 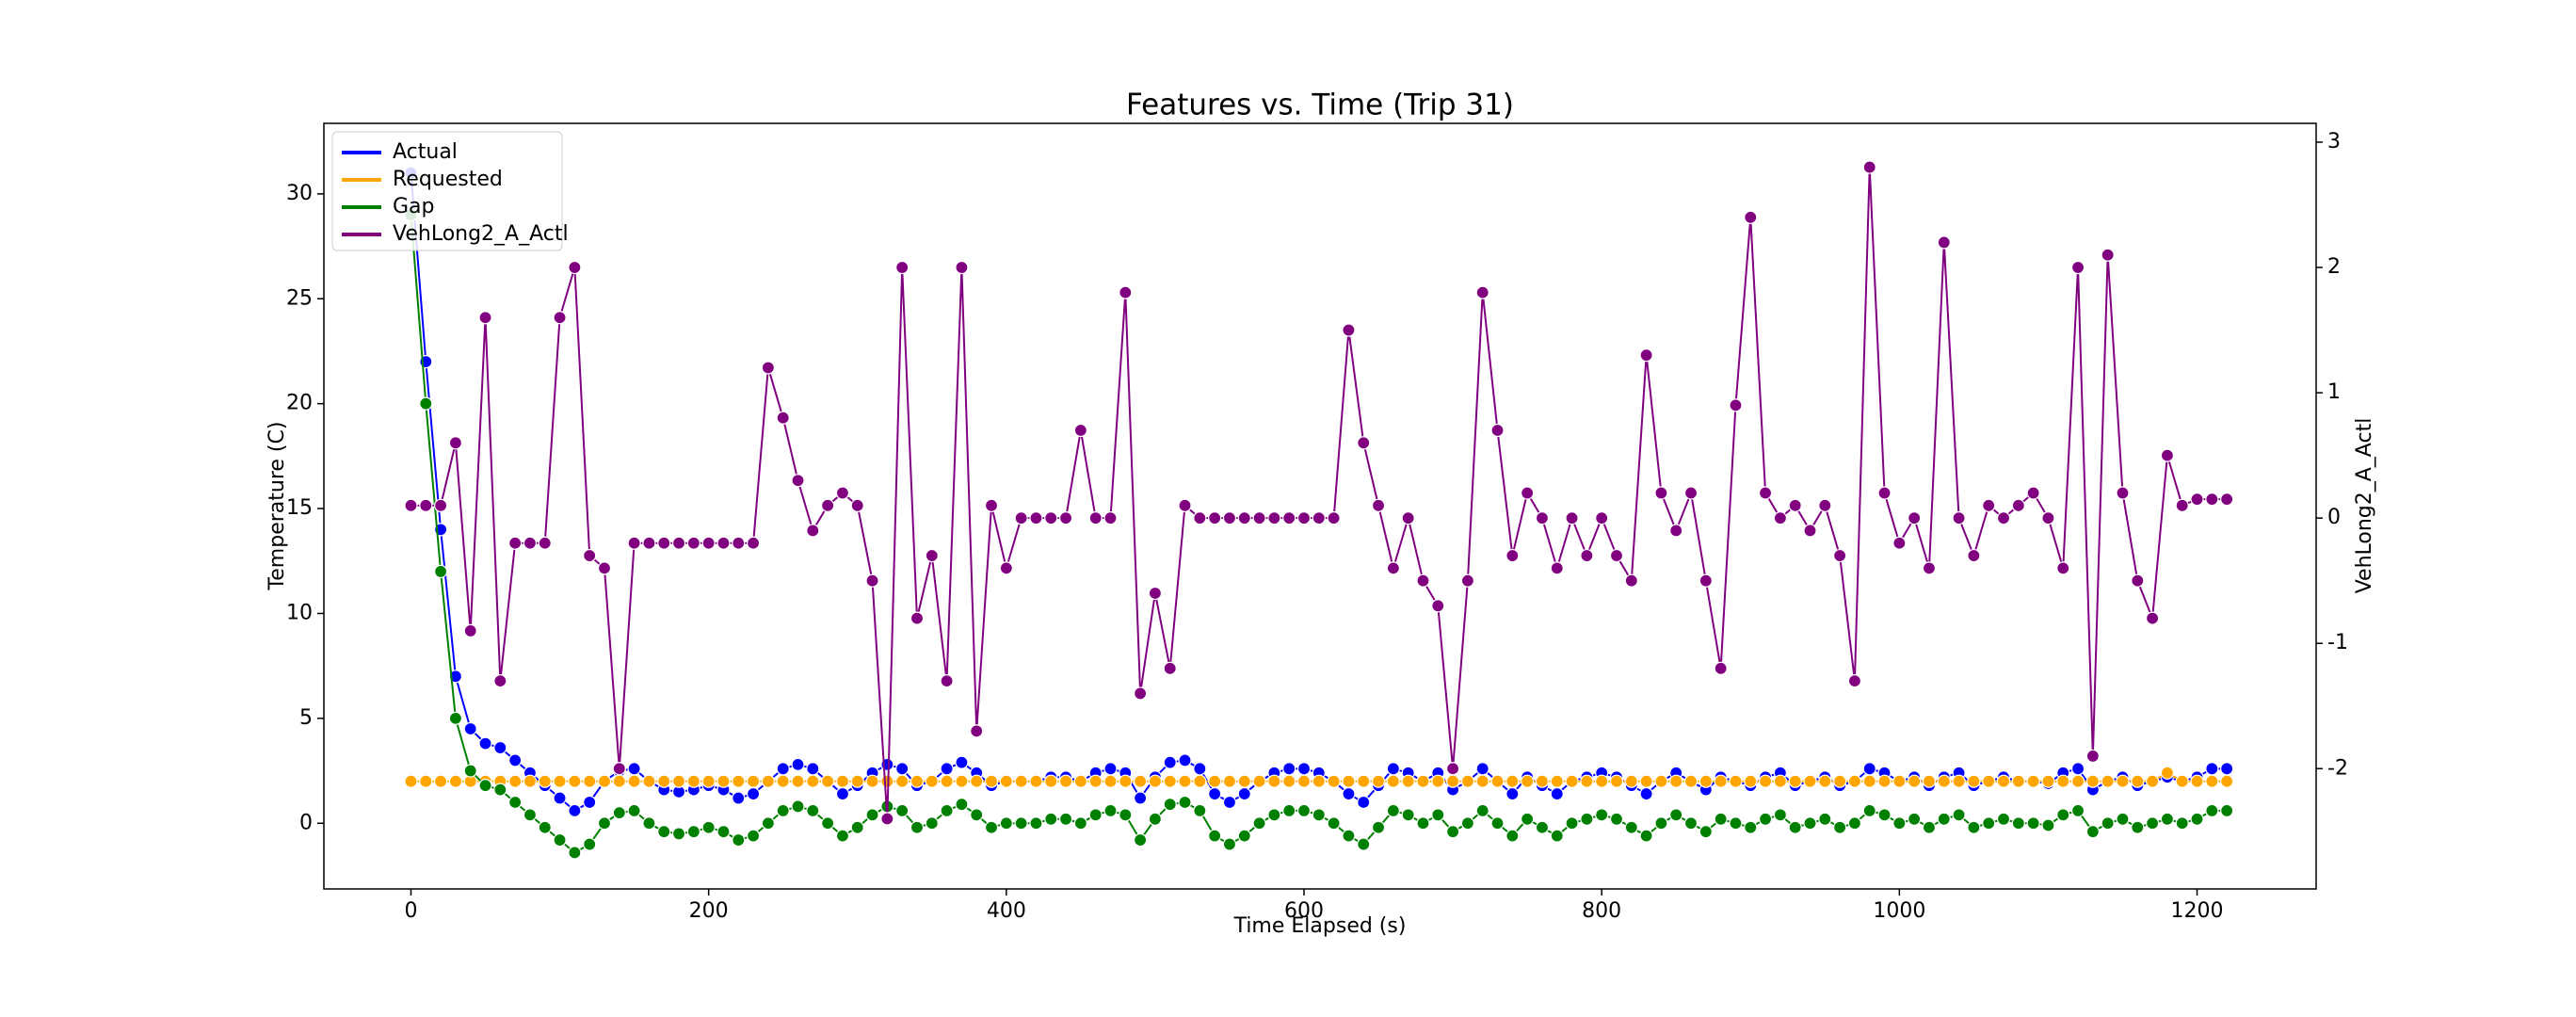 I want to click on y-tick-label: 20, so click(x=299, y=404).